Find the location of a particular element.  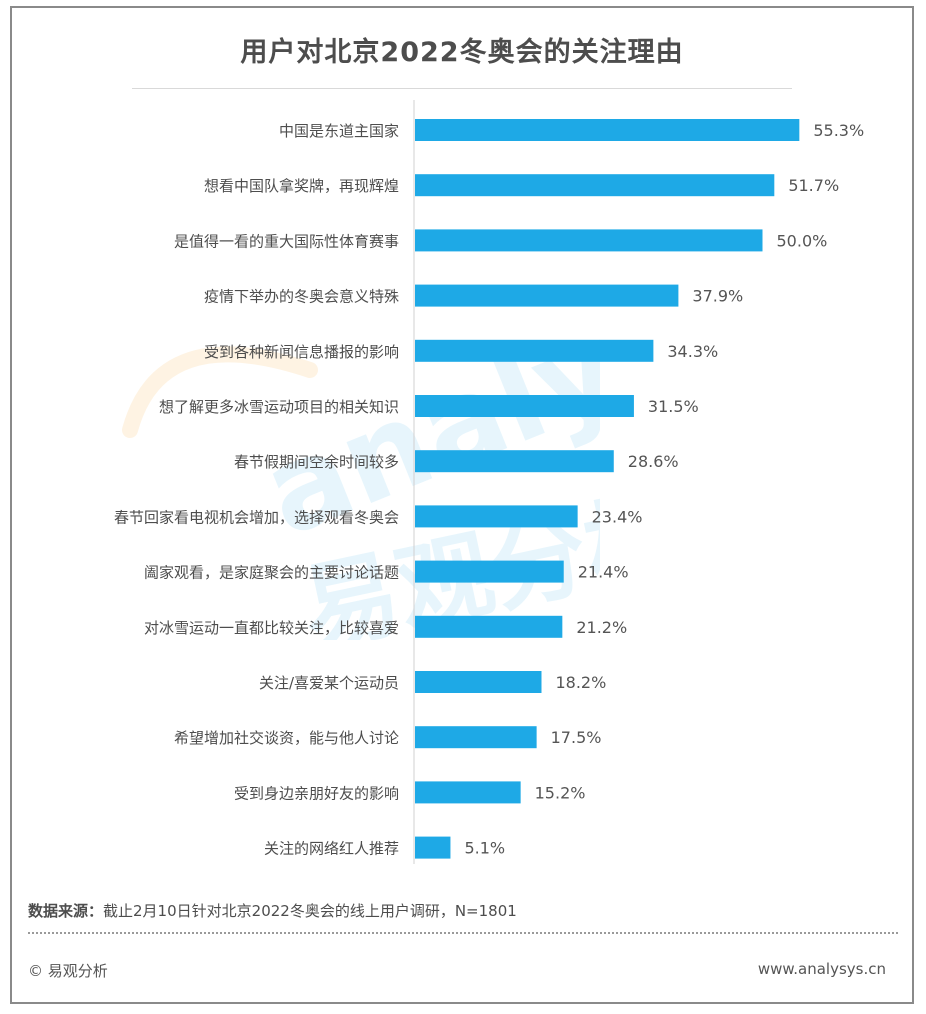

footer-divider is located at coordinates (463, 933).